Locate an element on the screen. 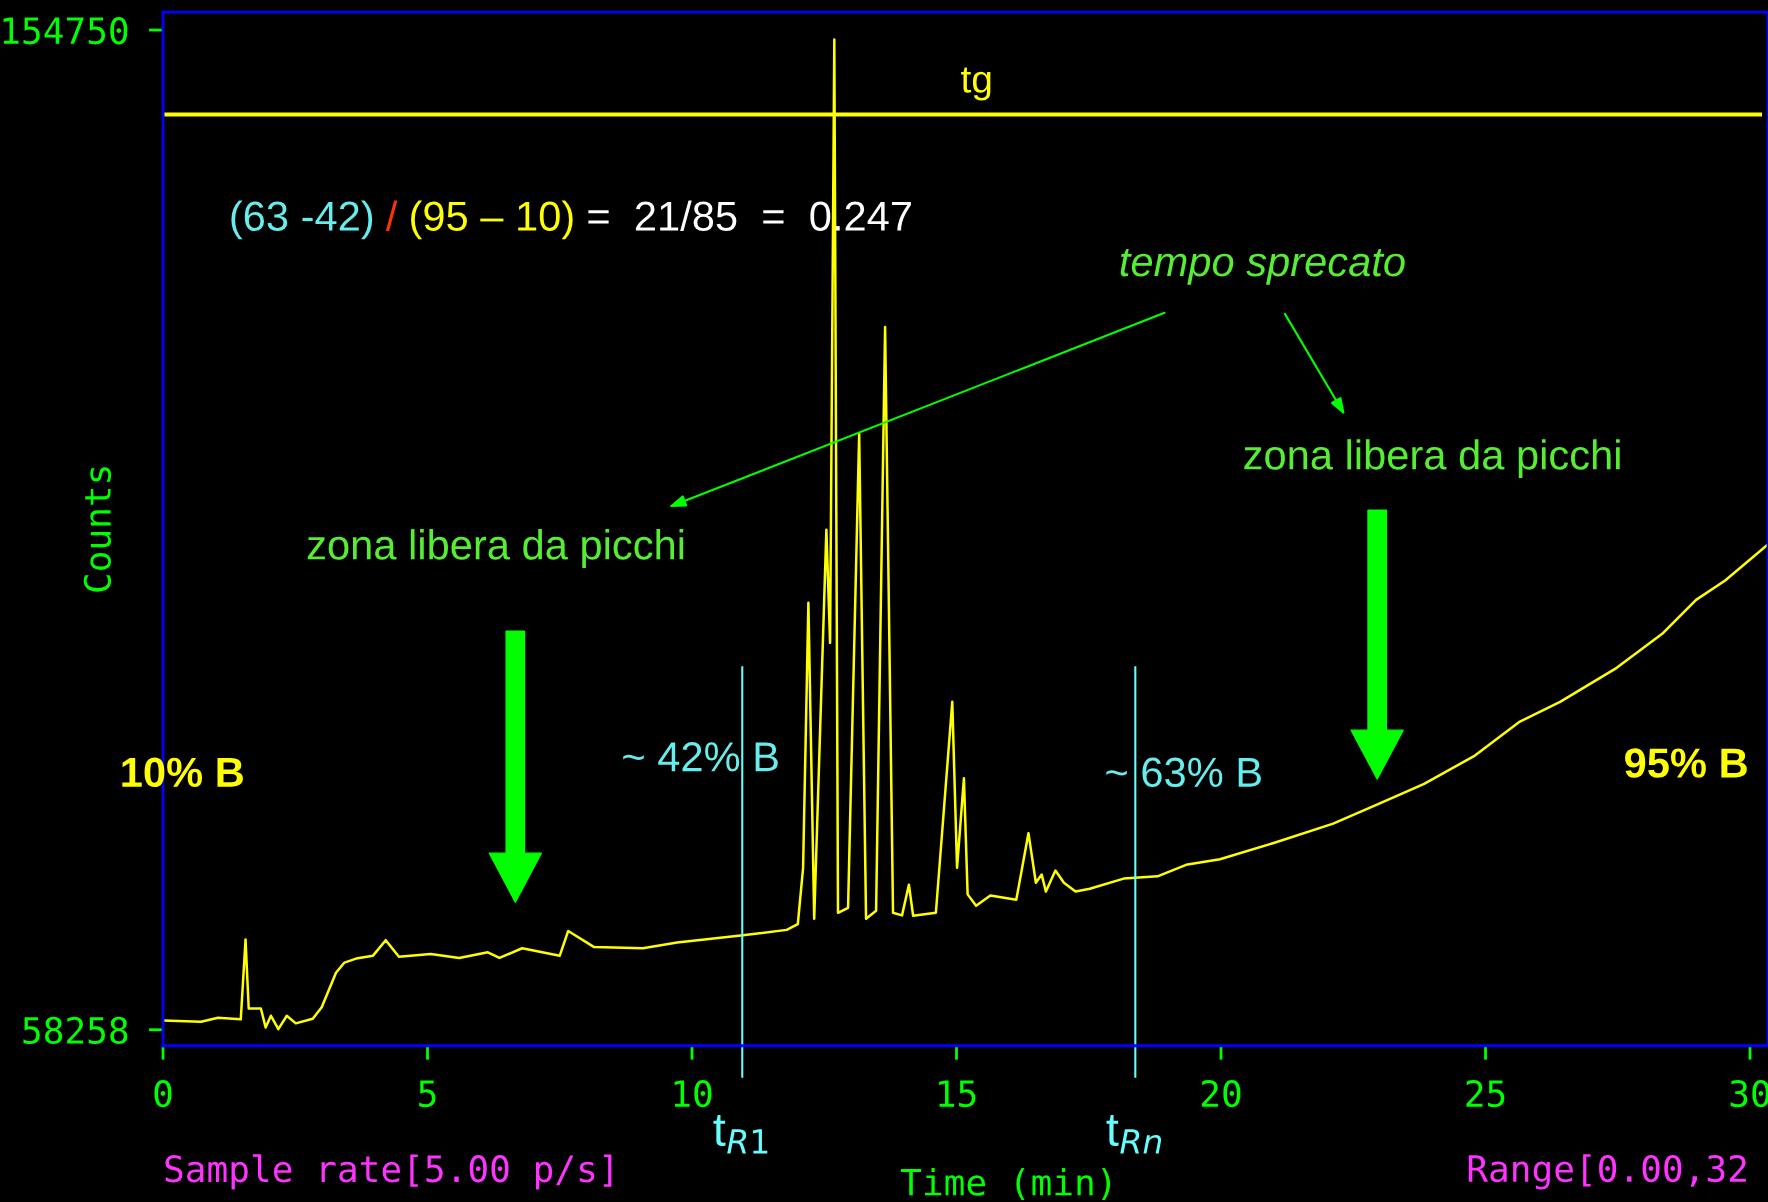  annotation: (63 -42) is located at coordinates (302, 220).